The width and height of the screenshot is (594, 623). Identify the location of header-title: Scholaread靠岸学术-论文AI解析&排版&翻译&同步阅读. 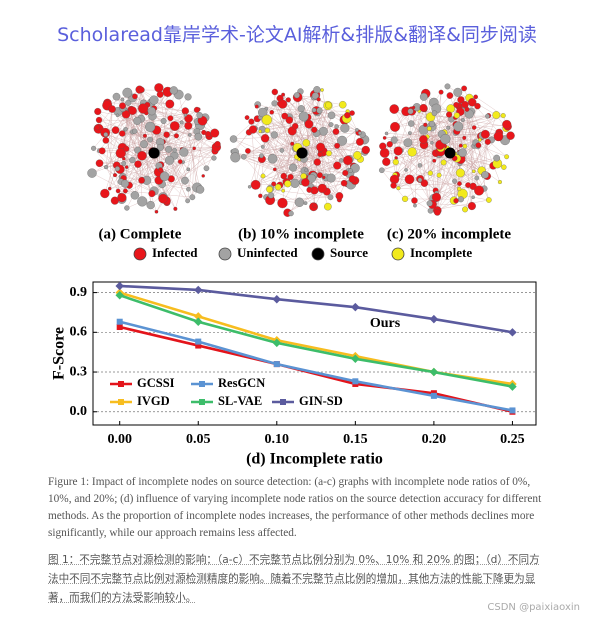
(297, 35).